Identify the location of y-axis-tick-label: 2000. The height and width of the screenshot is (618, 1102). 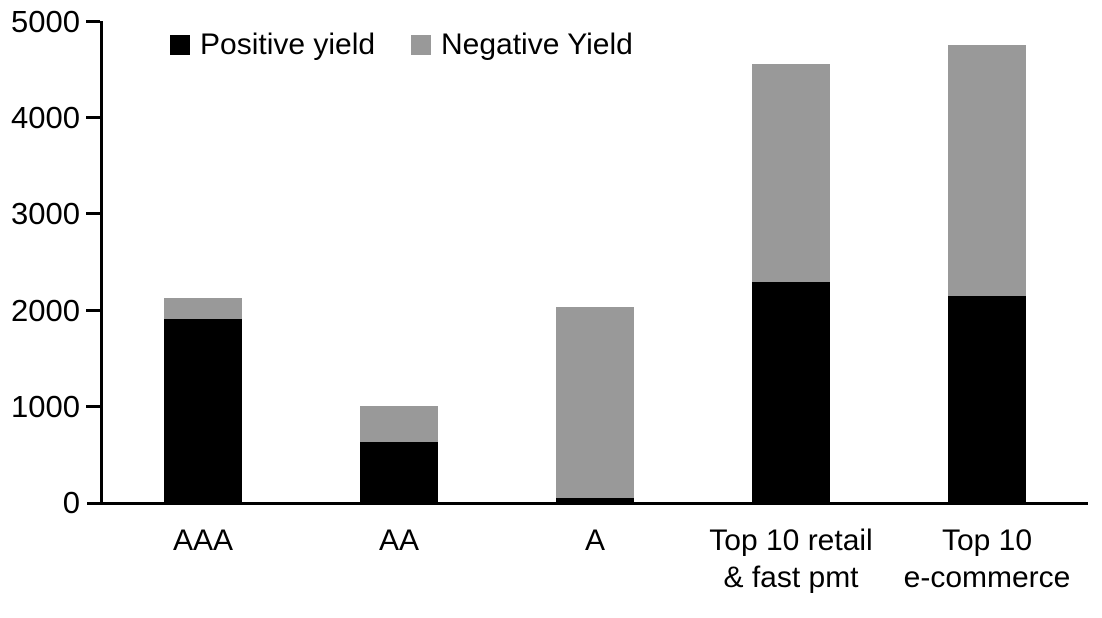
(45, 310).